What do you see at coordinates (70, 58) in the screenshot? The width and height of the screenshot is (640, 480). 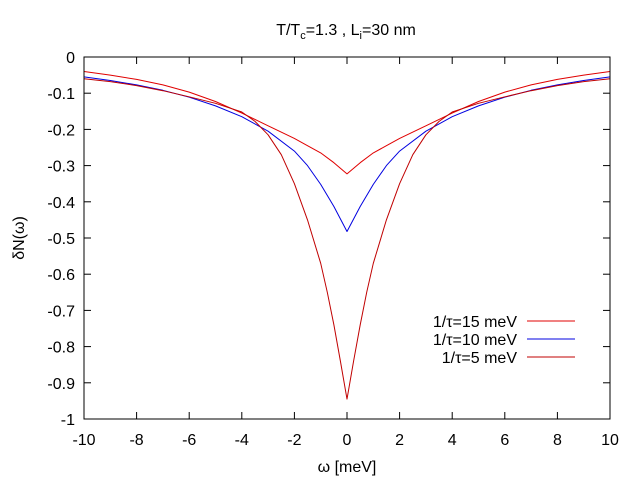 I see `y-tick-label: 0` at bounding box center [70, 58].